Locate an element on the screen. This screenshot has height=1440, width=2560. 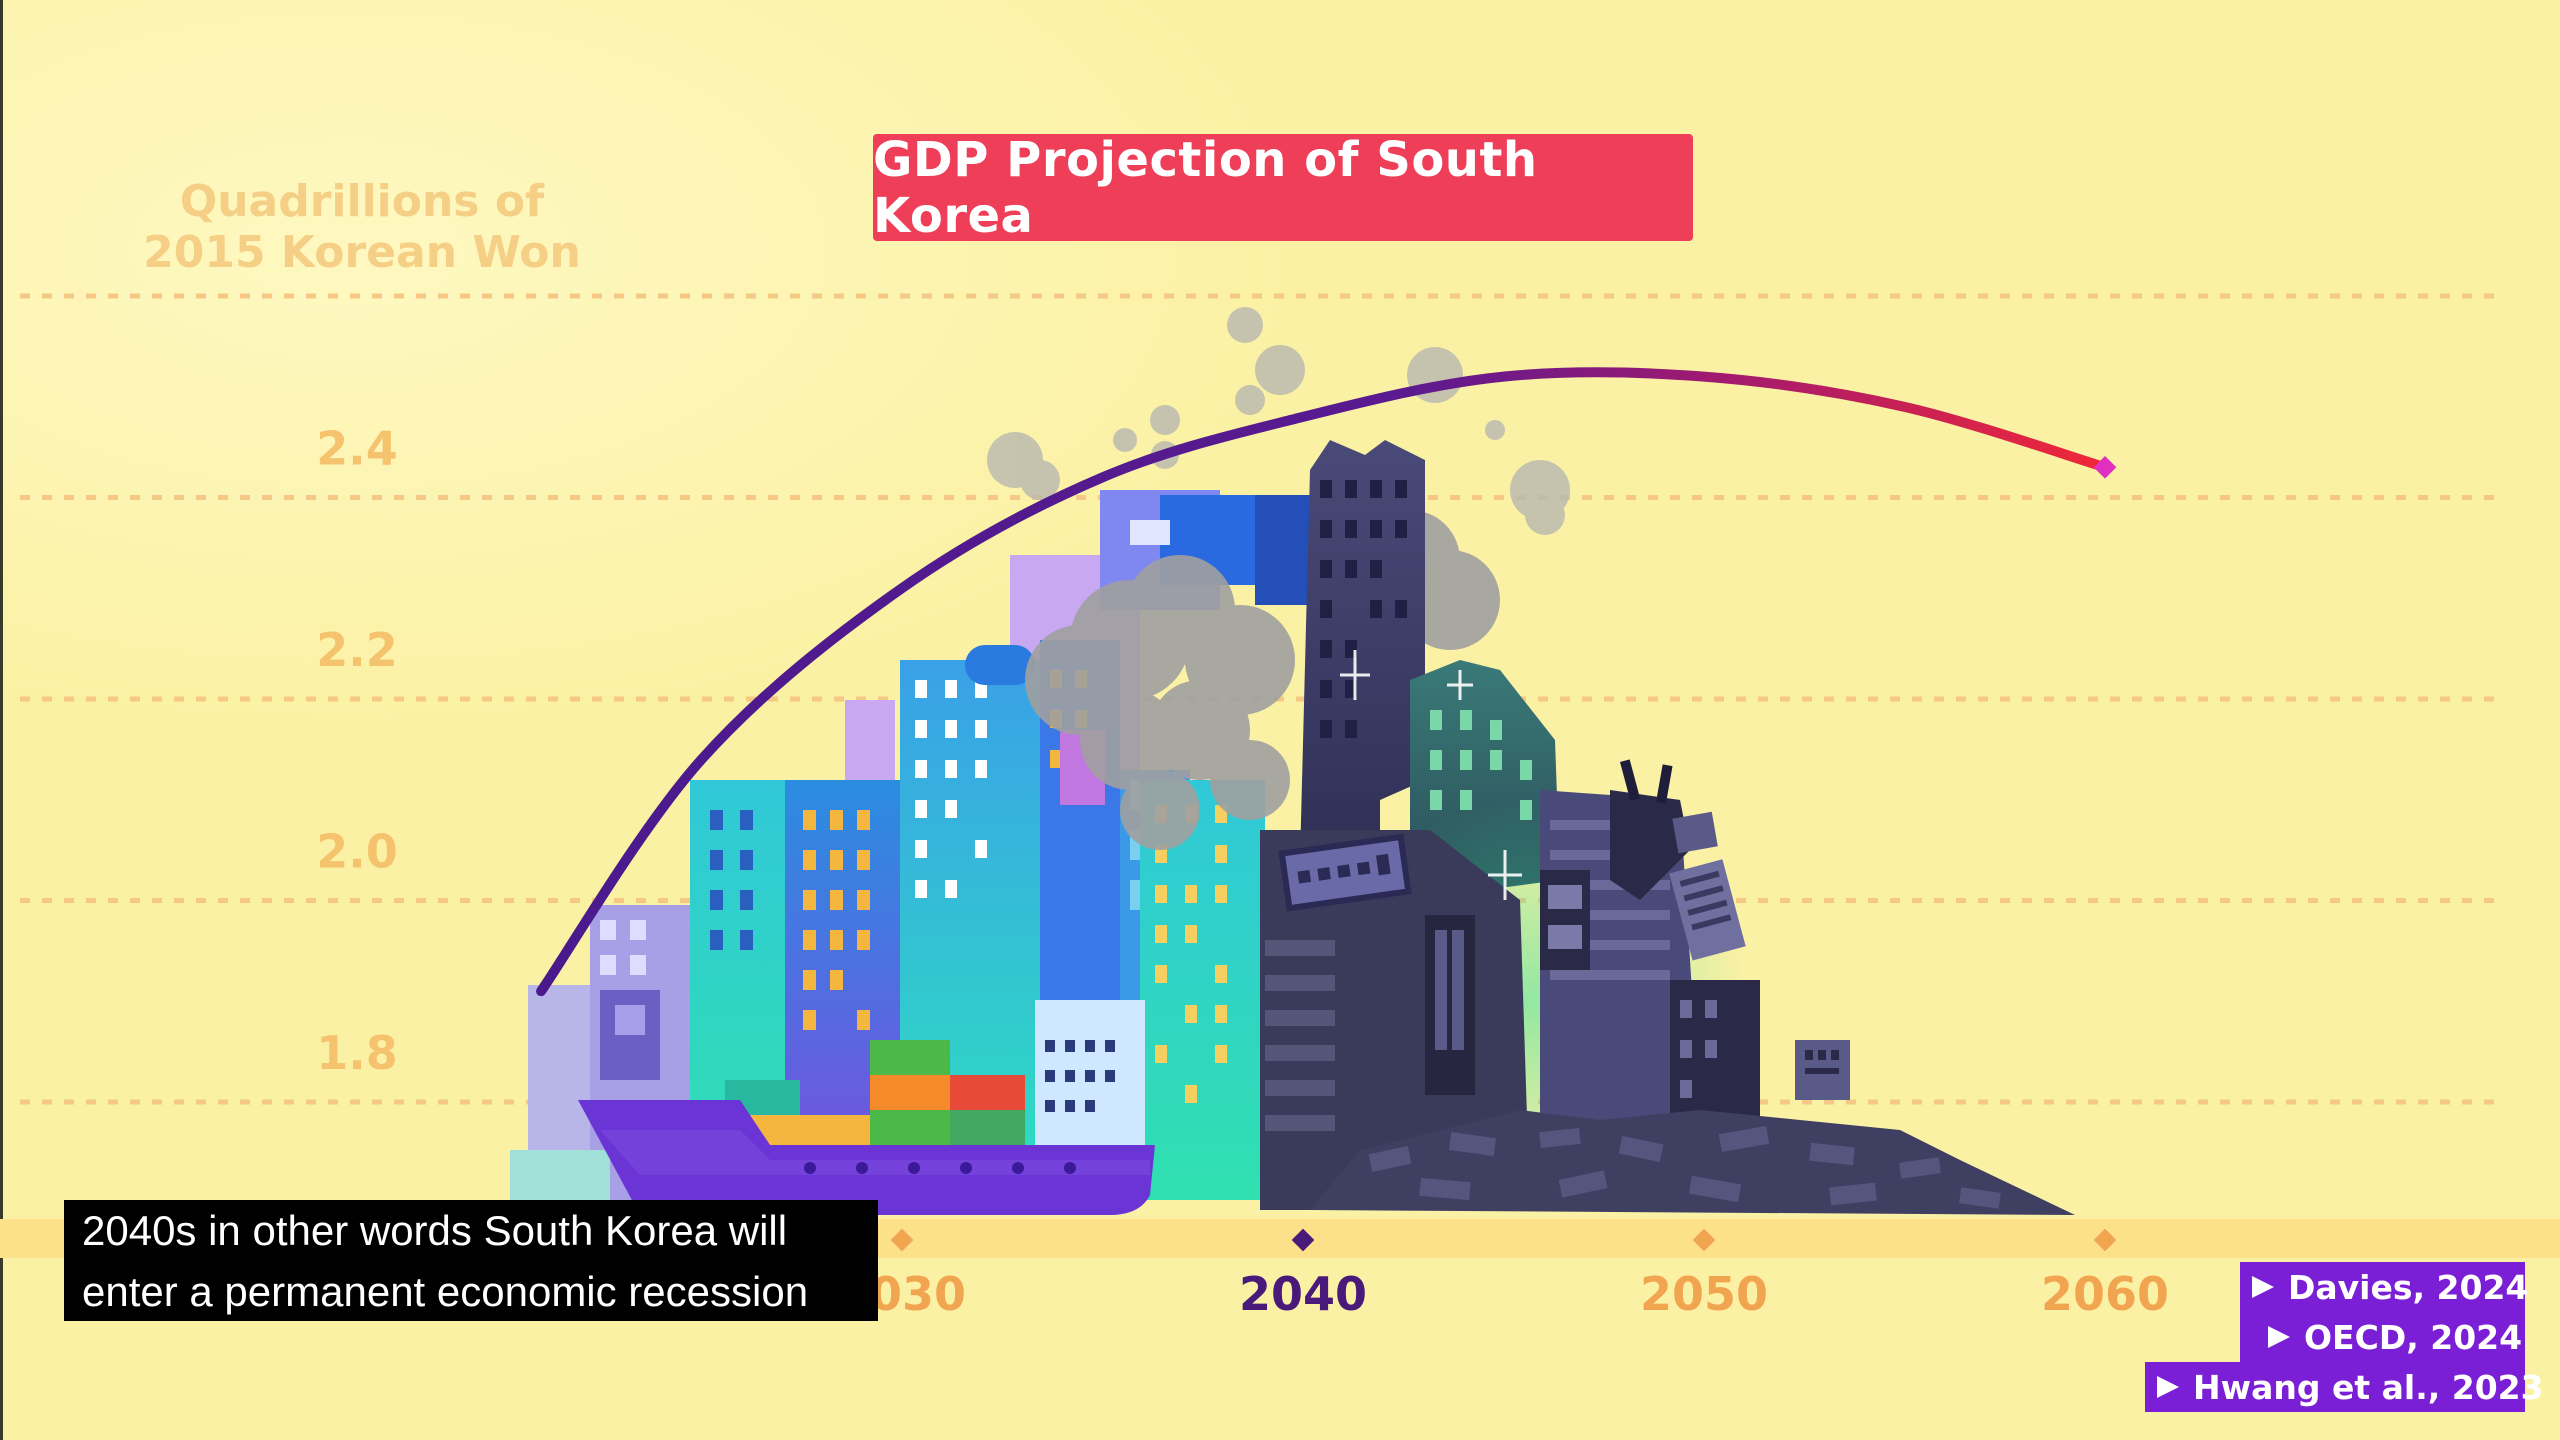
y-tick-label: 2.0 is located at coordinates (357, 852).